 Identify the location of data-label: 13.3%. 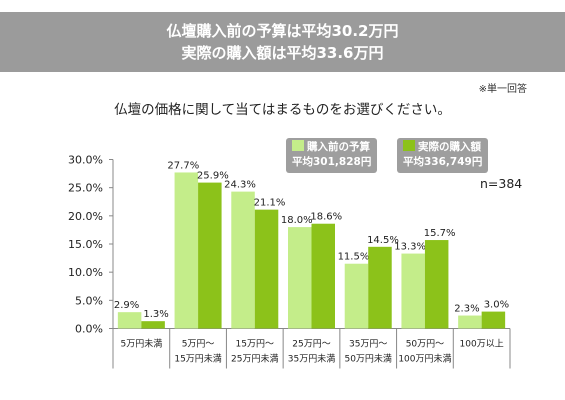
(410, 247).